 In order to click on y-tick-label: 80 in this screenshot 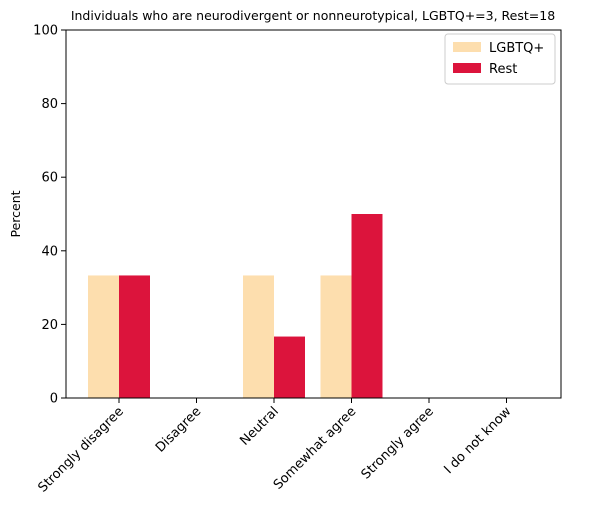, I will do `click(49, 104)`.